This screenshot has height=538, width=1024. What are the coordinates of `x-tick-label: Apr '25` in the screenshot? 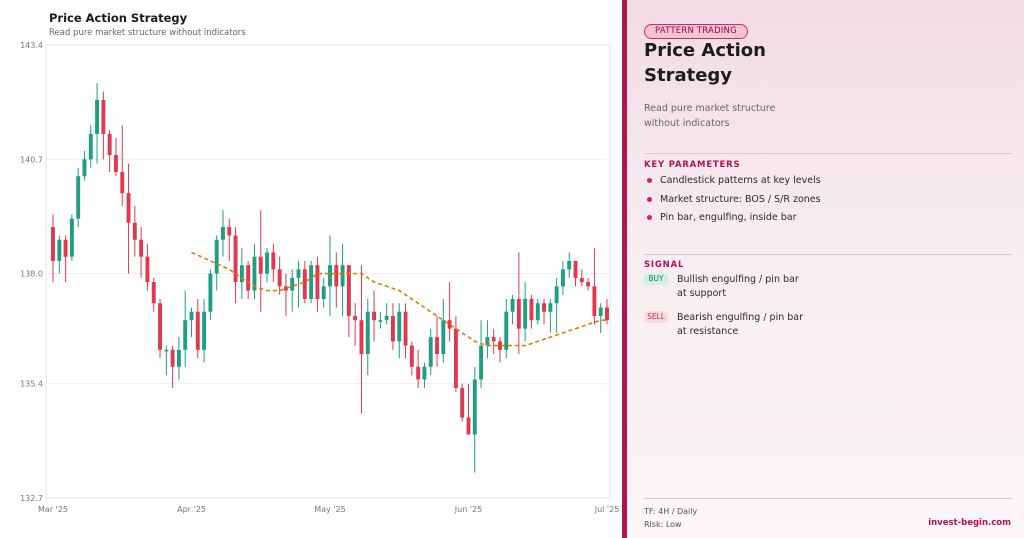 It's located at (191, 509).